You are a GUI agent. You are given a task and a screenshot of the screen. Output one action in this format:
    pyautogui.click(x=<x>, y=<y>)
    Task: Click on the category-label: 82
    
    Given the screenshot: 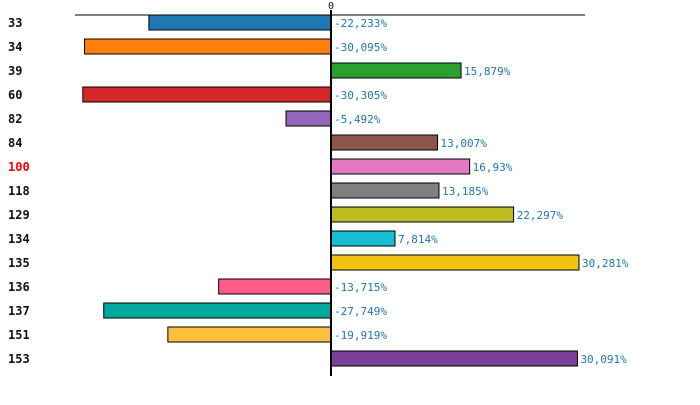 What is the action you would take?
    pyautogui.click(x=15, y=119)
    